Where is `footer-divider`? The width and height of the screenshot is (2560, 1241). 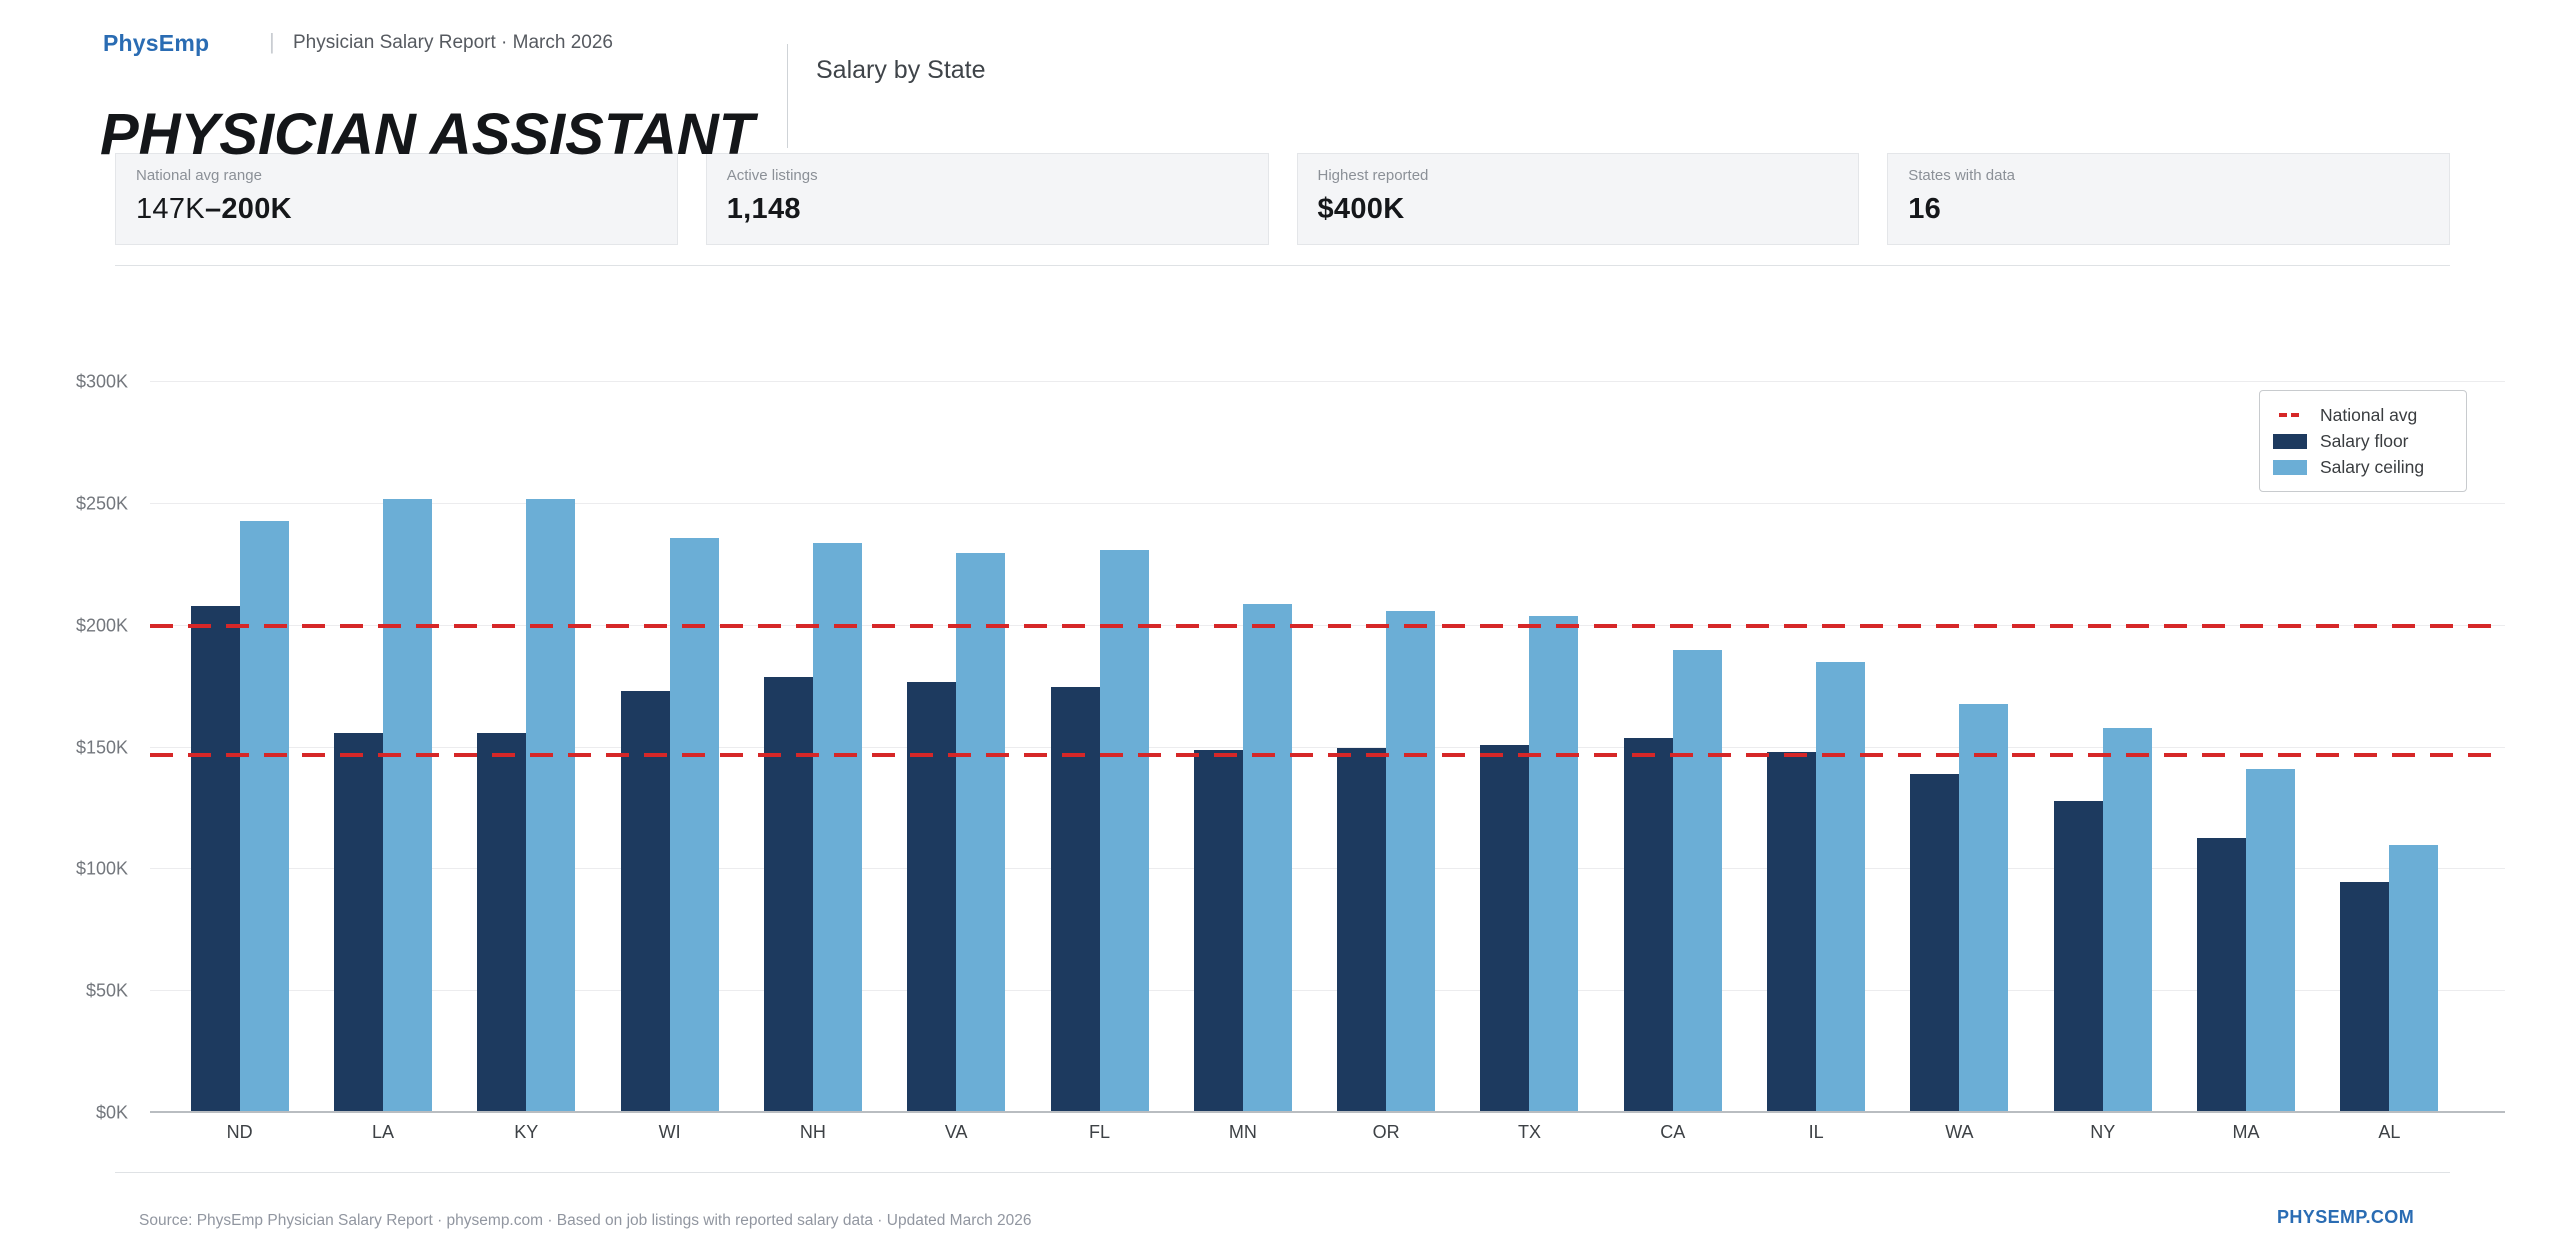 footer-divider is located at coordinates (1282, 1172).